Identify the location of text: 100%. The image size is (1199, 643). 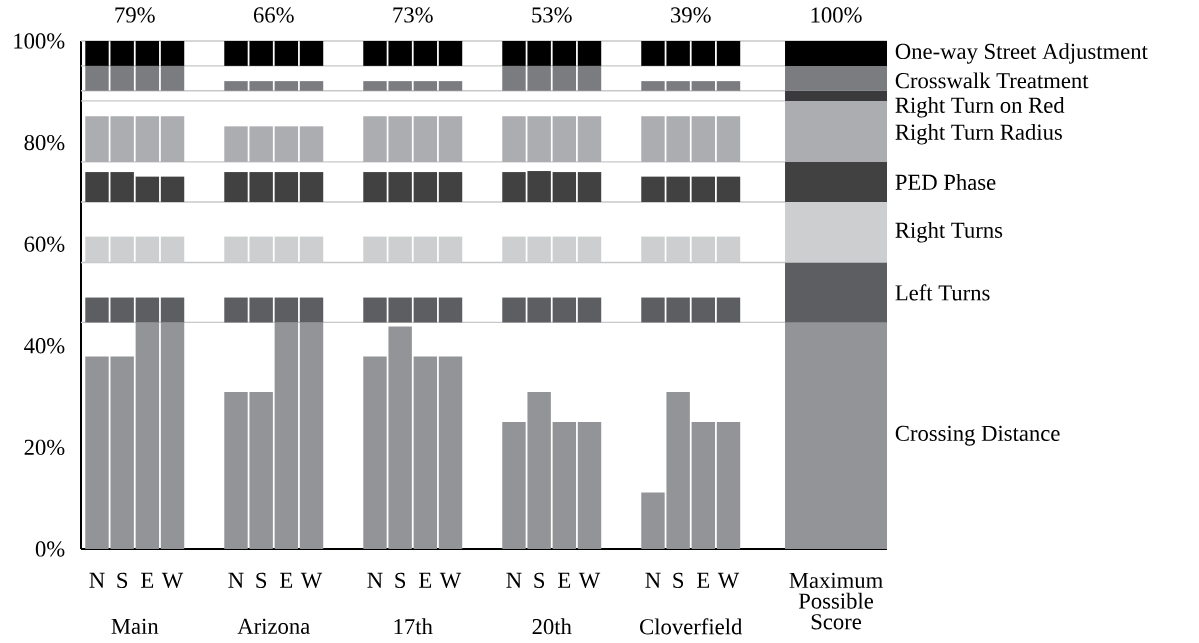
(836, 15).